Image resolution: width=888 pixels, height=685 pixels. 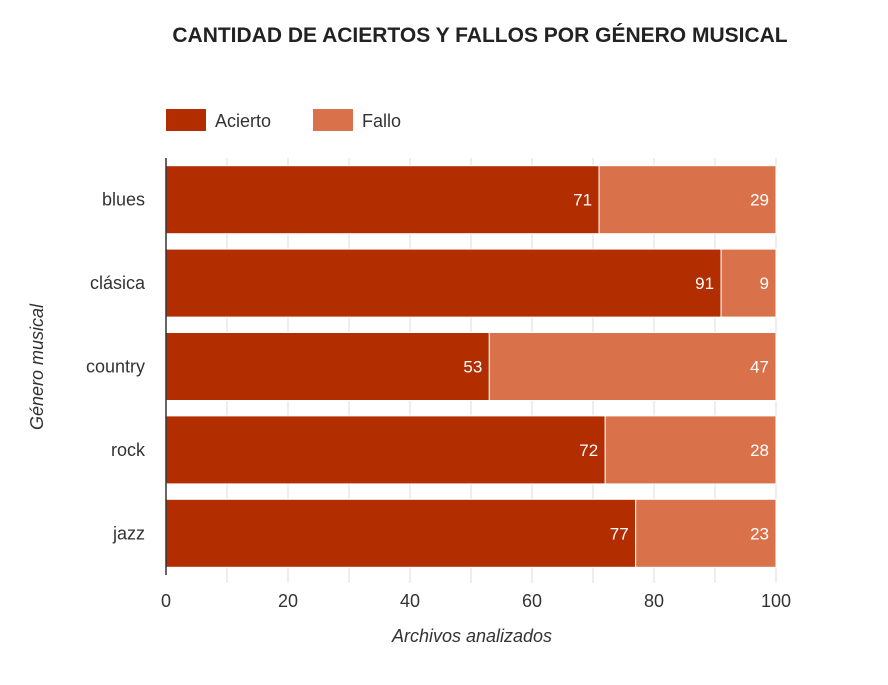 I want to click on data-label: 9, so click(x=764, y=283).